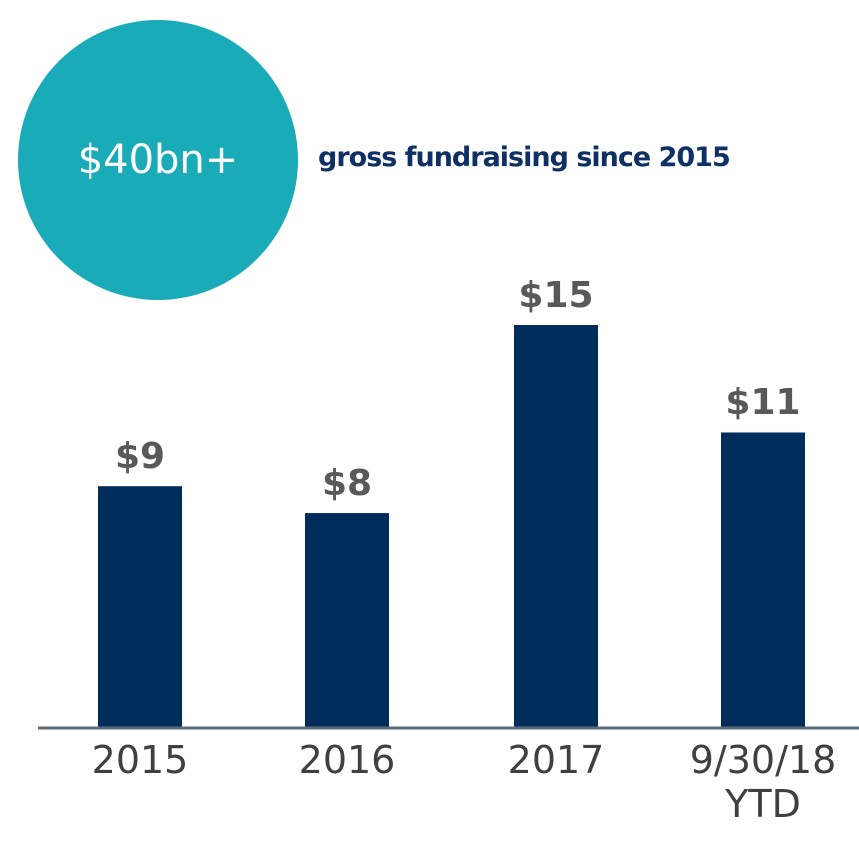 The image size is (859, 854). I want to click on value-label: $11, so click(763, 403).